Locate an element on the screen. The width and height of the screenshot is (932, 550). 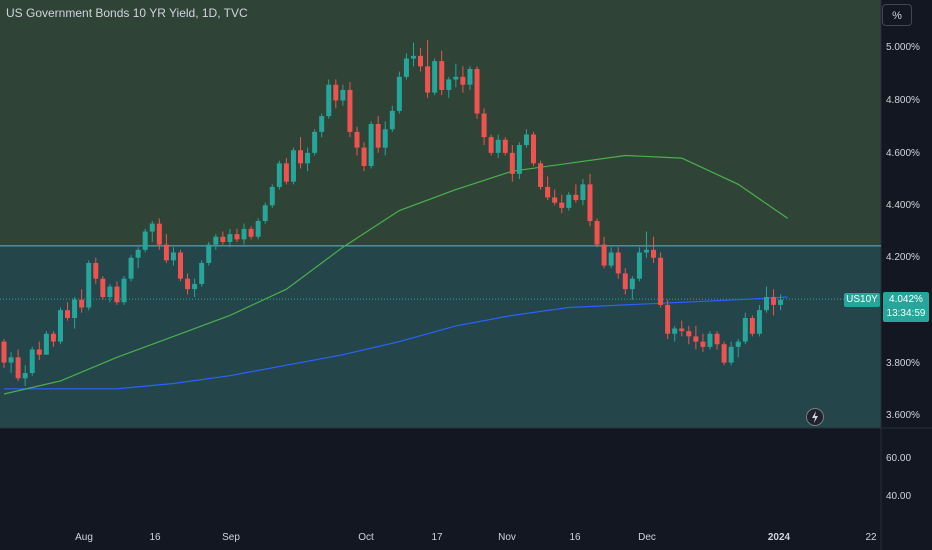
lightning-icon is located at coordinates (815, 417).